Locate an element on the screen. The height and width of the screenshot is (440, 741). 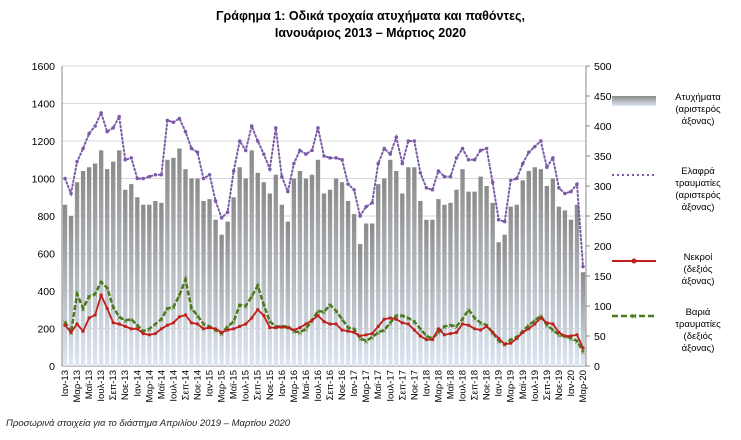
left-axis-tick-label: 400 is located at coordinates (46, 292).